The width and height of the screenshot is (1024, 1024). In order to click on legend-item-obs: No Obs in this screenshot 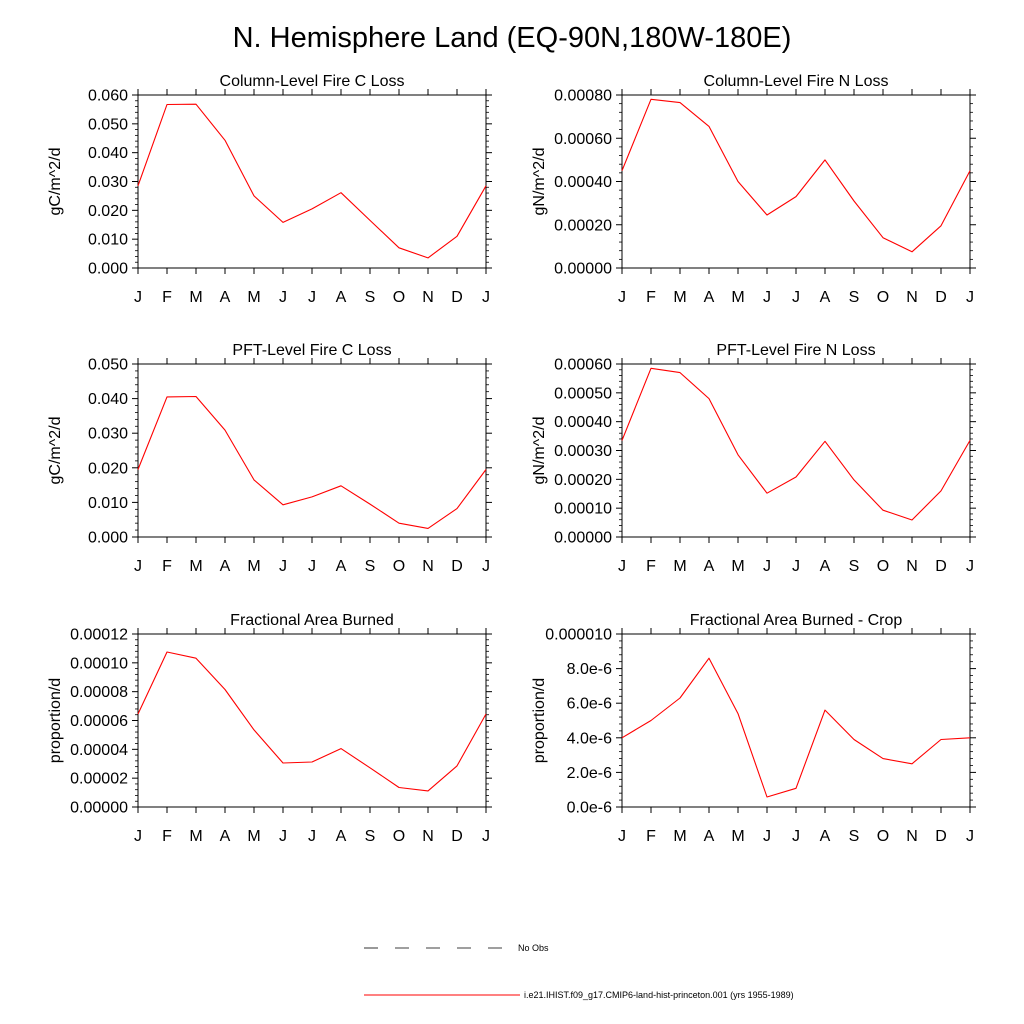, I will do `click(456, 948)`.